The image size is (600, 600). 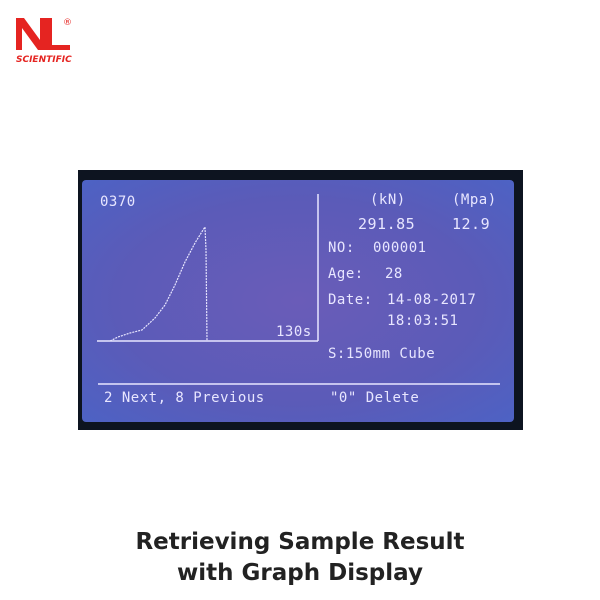 I want to click on time-value: 18:03:51, so click(x=423, y=321).